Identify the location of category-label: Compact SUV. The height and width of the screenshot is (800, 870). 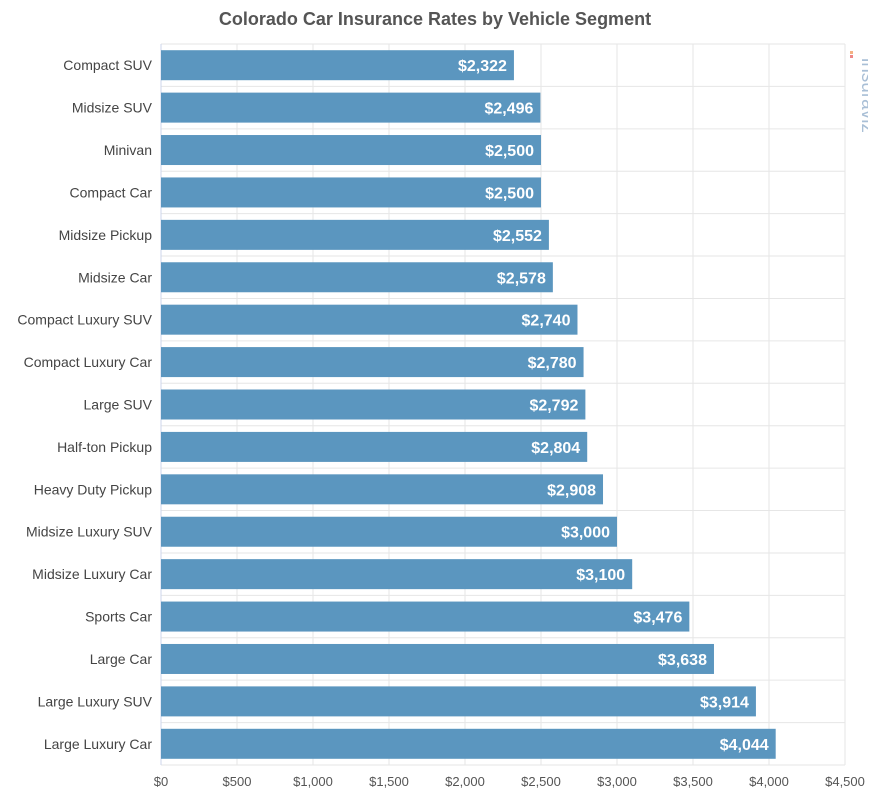
(107, 65).